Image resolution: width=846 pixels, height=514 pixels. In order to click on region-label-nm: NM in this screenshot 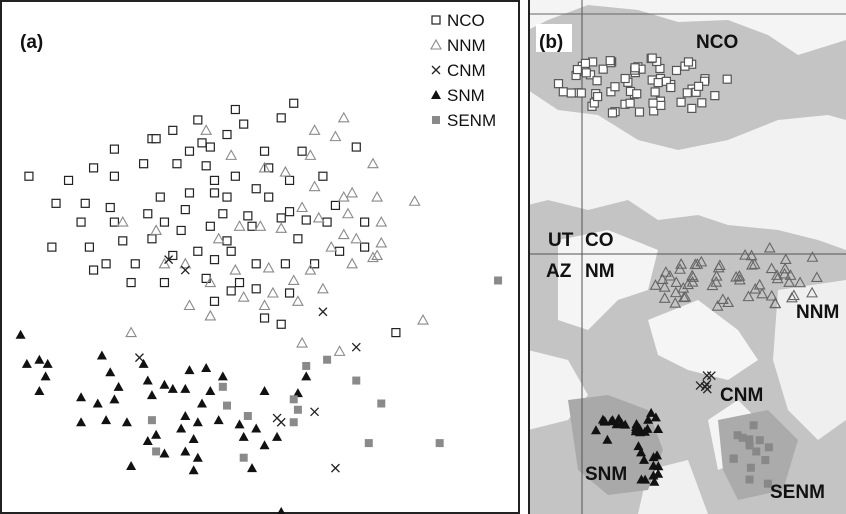, I will do `click(600, 271)`.